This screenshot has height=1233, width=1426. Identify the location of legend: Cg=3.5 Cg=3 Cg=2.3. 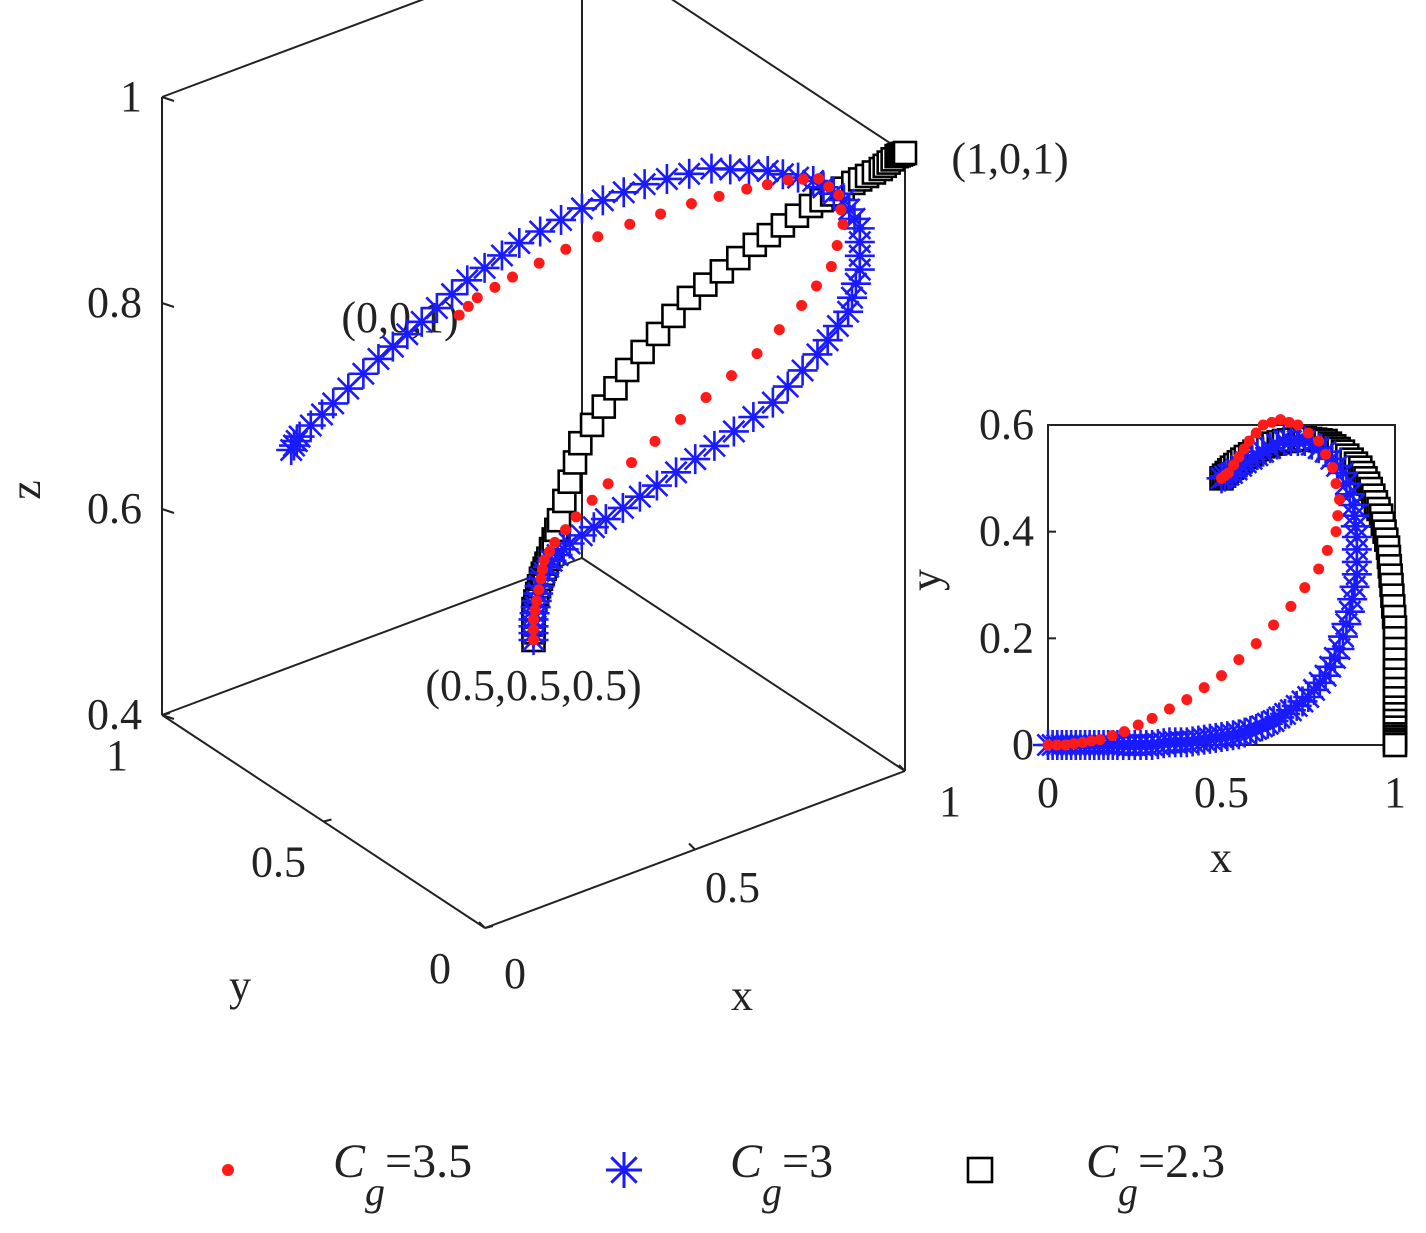
(723, 1174).